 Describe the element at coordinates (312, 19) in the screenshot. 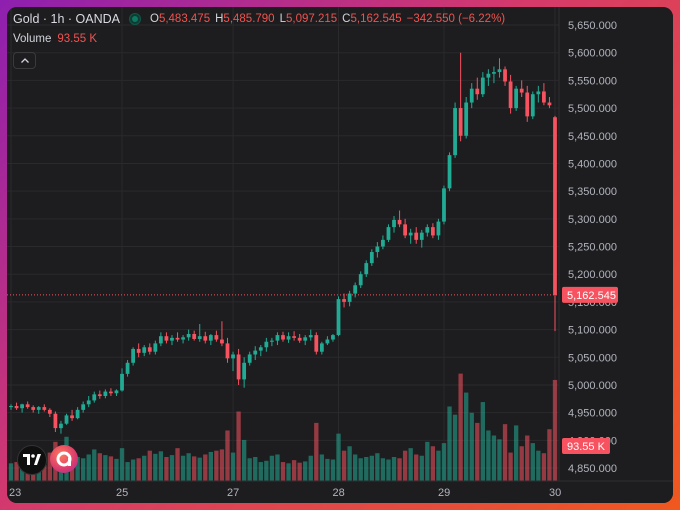

I see `low-value: 5,097.215` at that location.